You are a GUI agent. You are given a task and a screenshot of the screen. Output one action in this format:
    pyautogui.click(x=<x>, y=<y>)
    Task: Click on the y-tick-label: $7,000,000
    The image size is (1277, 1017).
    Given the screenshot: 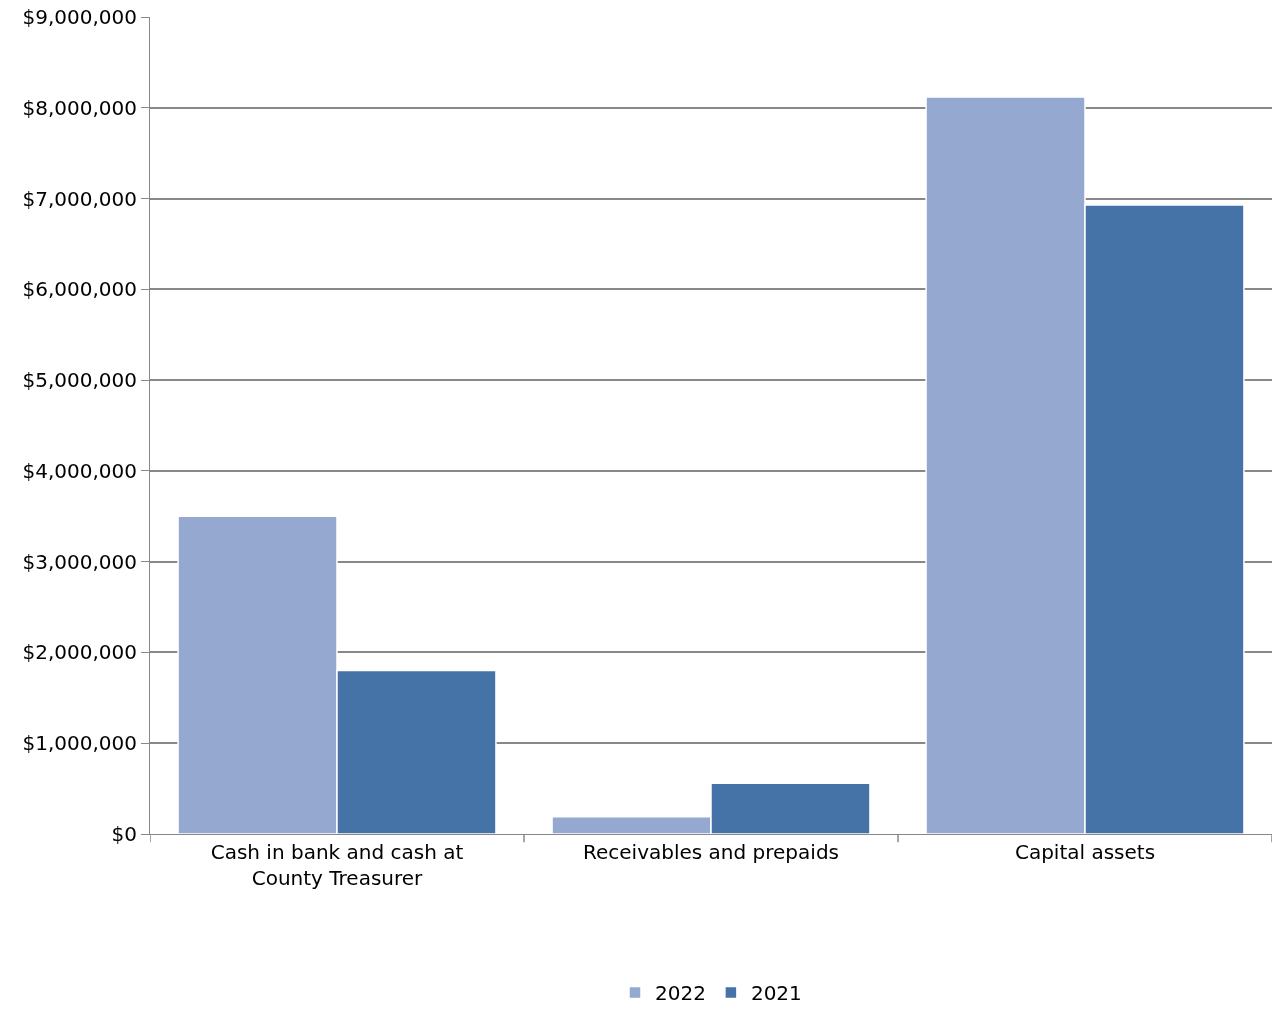 What is the action you would take?
    pyautogui.click(x=79, y=198)
    